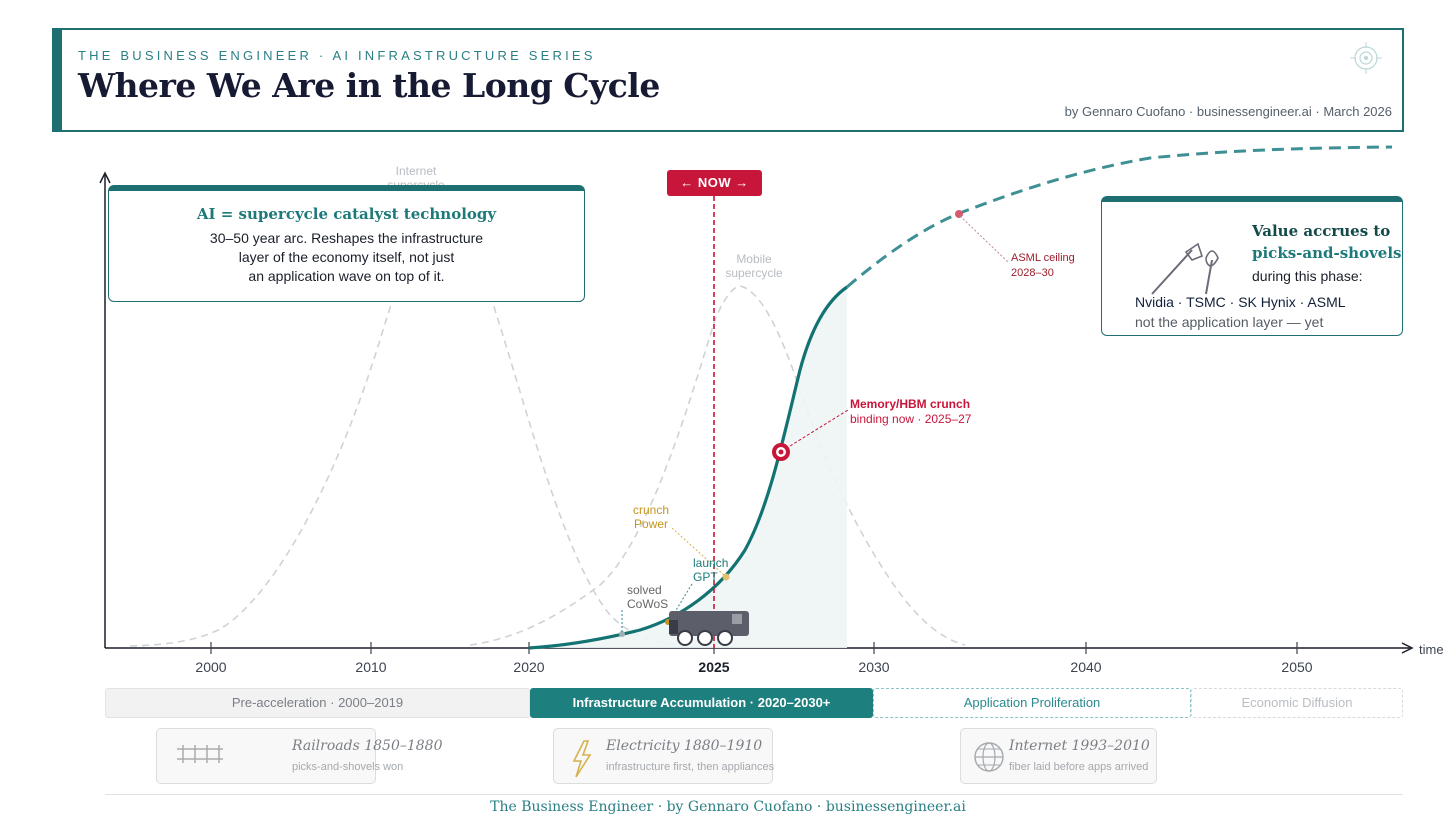  I want to click on cowos-marker, so click(622, 634).